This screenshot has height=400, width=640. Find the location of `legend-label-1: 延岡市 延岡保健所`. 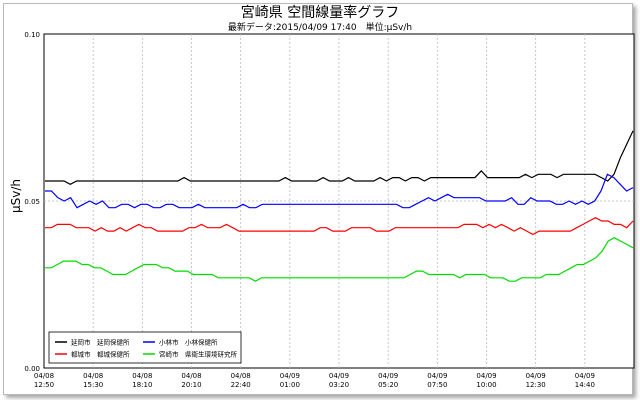

legend-label-1: 延岡市 延岡保健所 is located at coordinates (100, 342).